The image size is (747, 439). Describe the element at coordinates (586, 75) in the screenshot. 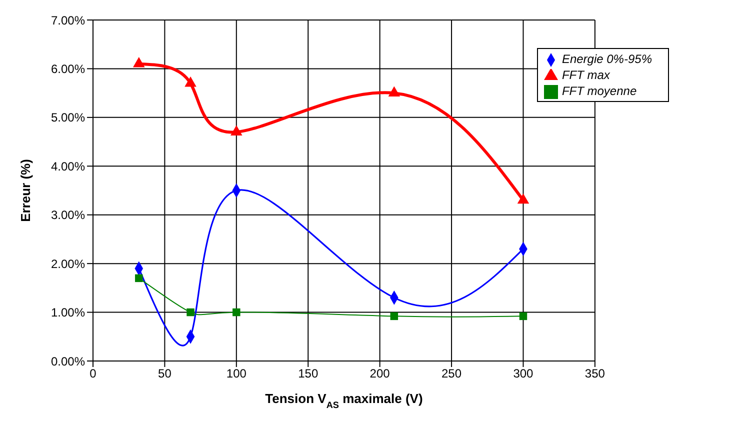

I see `legend-label: FFT max` at that location.